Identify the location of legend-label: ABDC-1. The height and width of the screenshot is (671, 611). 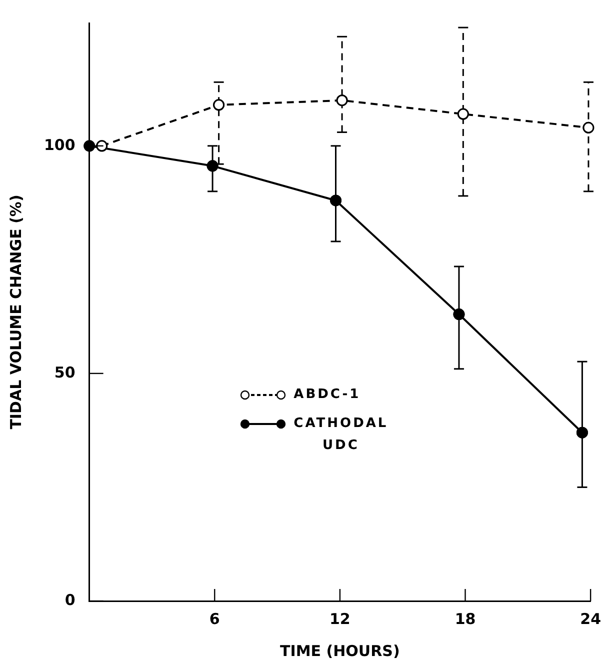
(327, 394).